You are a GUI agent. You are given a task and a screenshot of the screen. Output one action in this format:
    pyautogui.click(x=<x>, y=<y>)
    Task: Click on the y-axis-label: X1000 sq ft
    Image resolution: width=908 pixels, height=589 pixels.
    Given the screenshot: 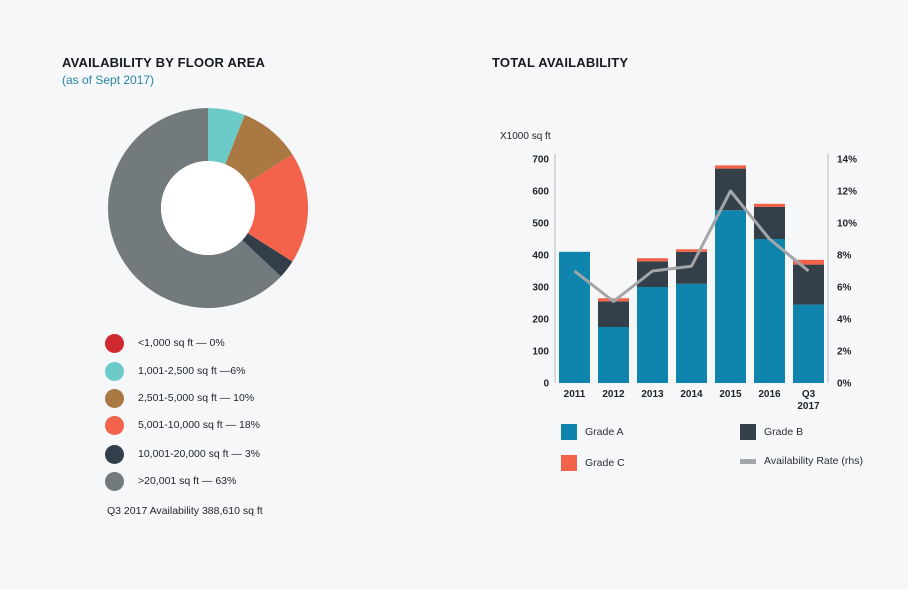 What is the action you would take?
    pyautogui.click(x=525, y=136)
    